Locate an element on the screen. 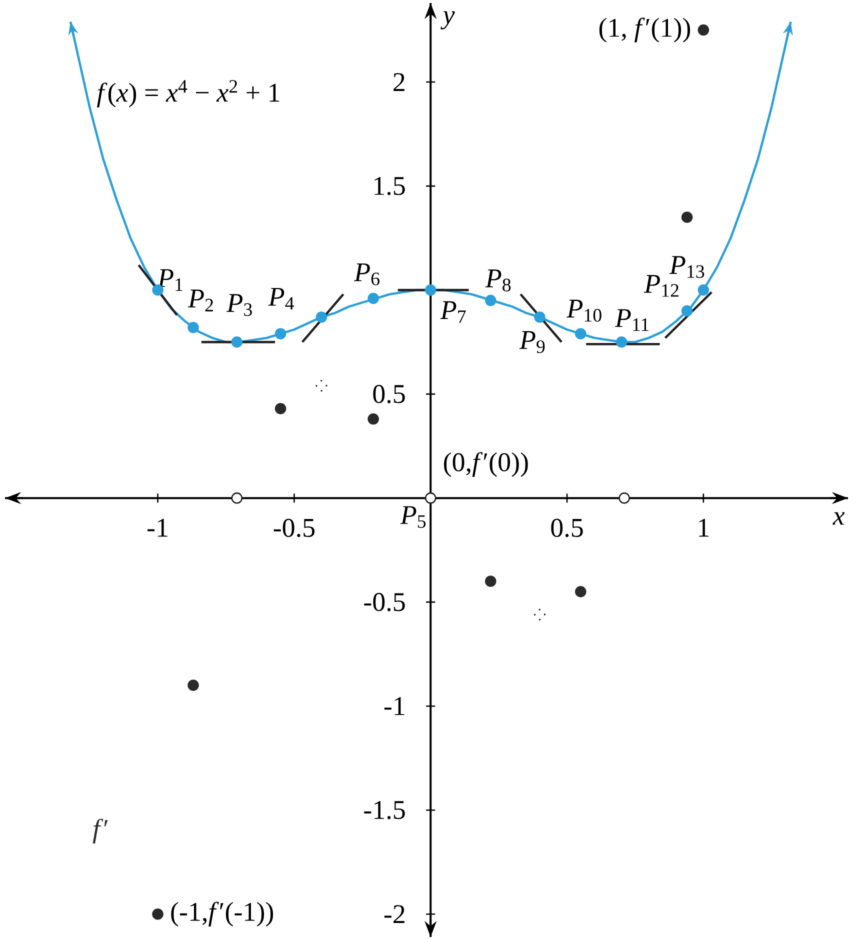 Image resolution: width=856 pixels, height=939 pixels. annotation: P$_{4}$ is located at coordinates (281, 299).